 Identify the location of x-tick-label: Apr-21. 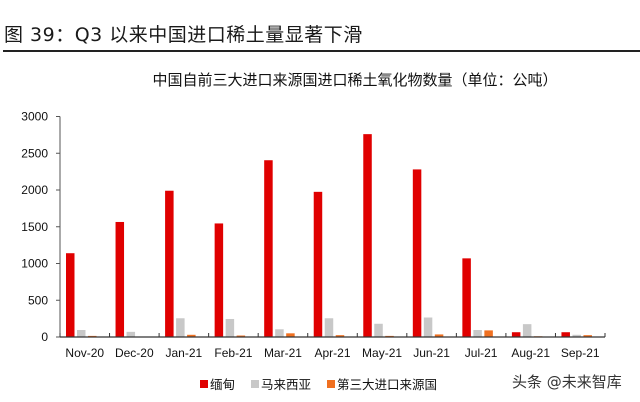
(332, 353).